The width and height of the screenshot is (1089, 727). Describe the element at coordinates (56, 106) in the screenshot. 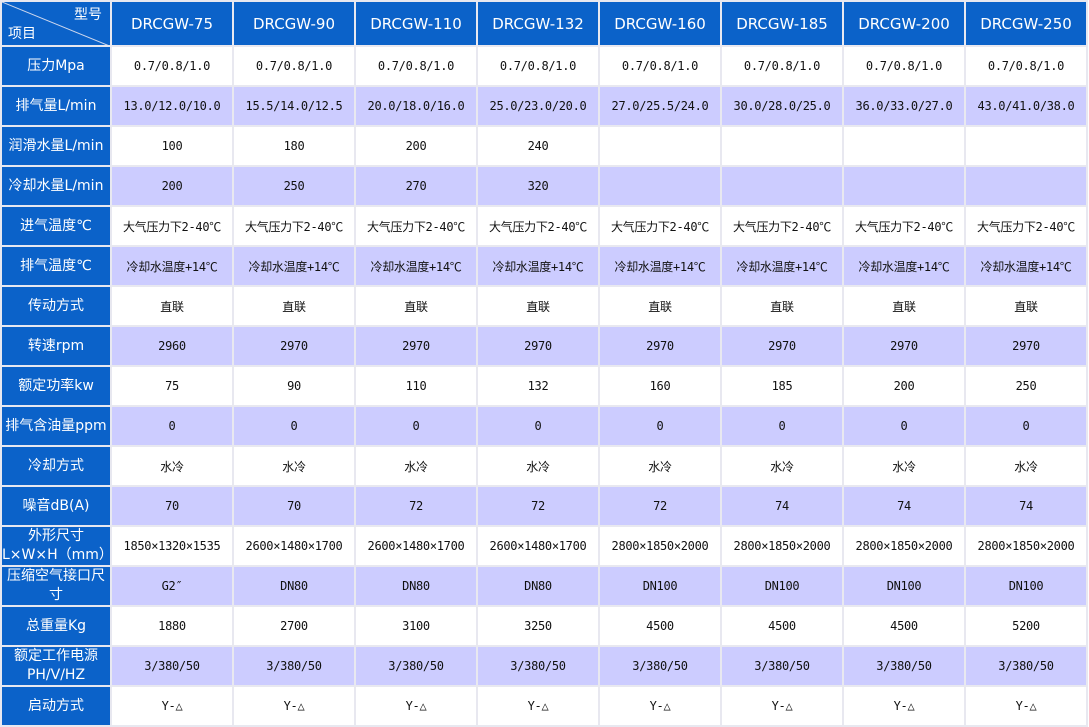

I see `row-label: 排气量L/min` at that location.